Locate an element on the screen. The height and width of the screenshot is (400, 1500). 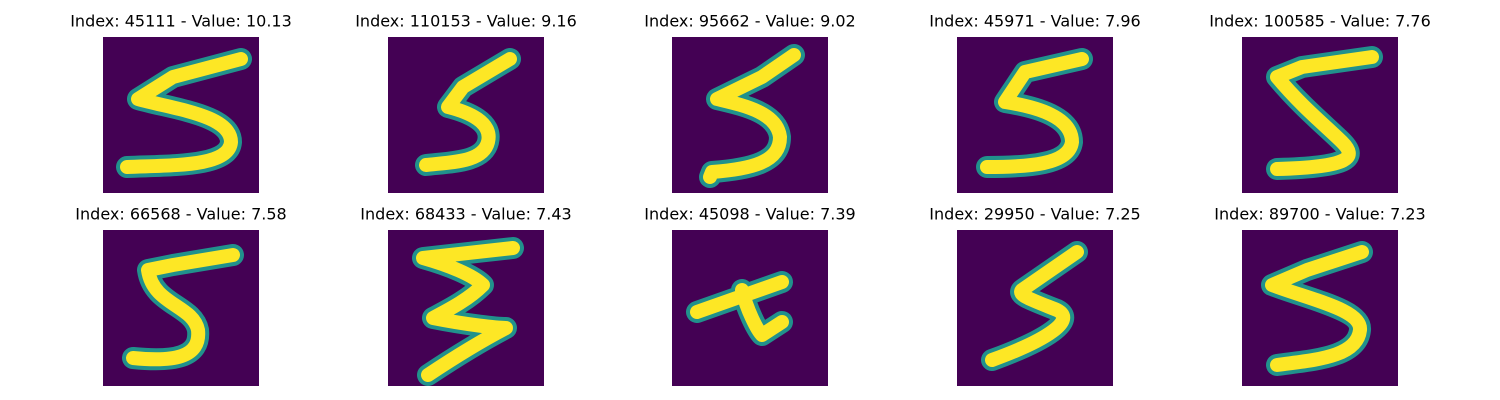
panel: Index: 110153 - Value: 9.16 is located at coordinates (466, 102).